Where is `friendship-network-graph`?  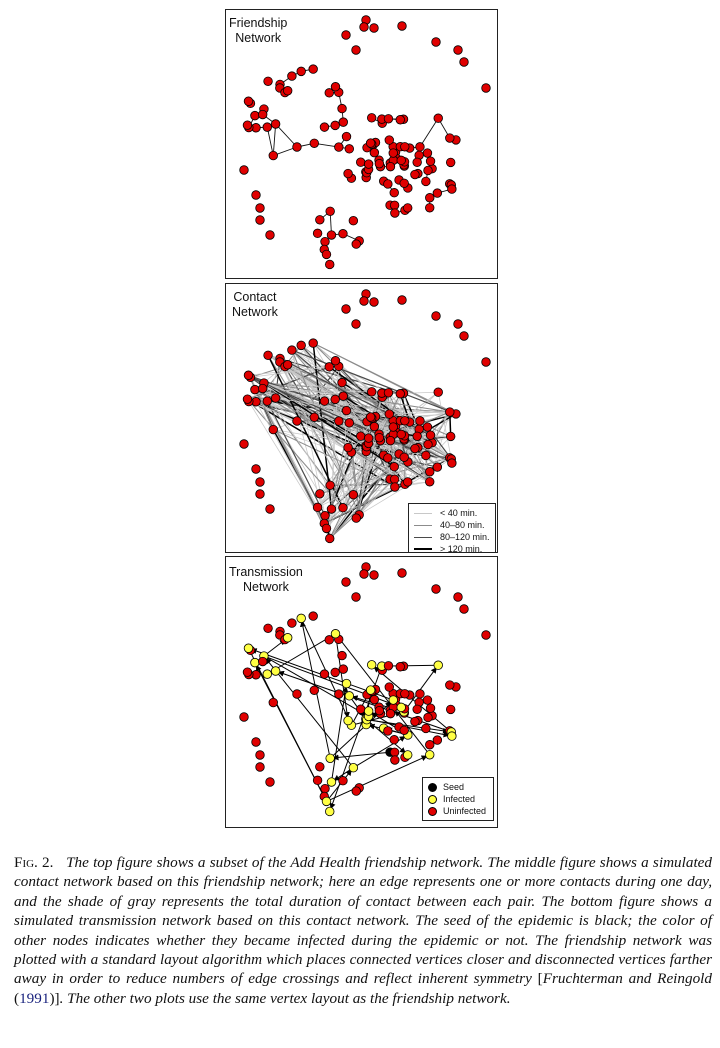 friendship-network-graph is located at coordinates (365, 142).